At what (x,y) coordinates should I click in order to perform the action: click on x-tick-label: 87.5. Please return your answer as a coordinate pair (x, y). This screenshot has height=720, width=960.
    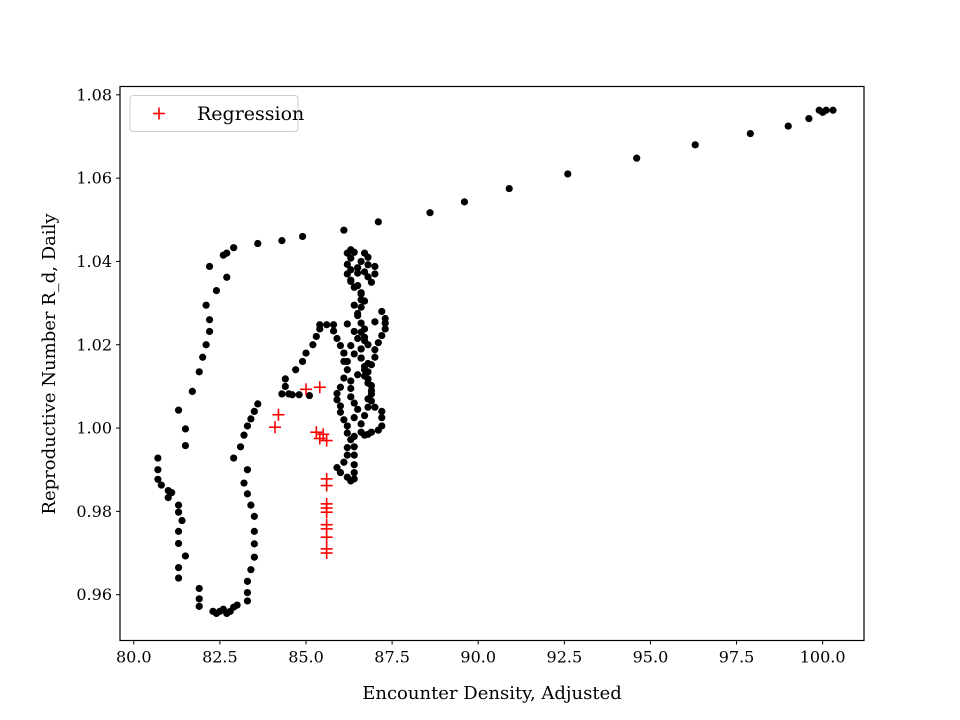
    Looking at the image, I should click on (392, 657).